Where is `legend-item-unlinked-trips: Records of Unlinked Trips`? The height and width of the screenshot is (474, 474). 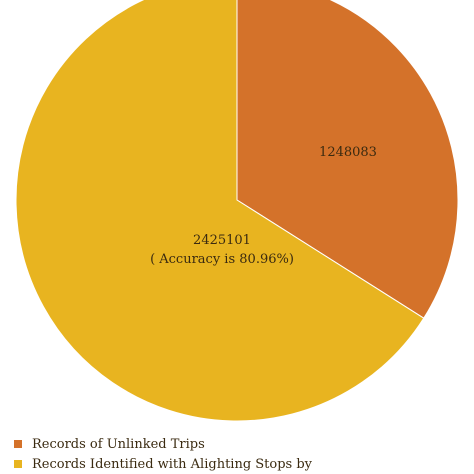 legend-item-unlinked-trips: Records of Unlinked Trips is located at coordinates (163, 444).